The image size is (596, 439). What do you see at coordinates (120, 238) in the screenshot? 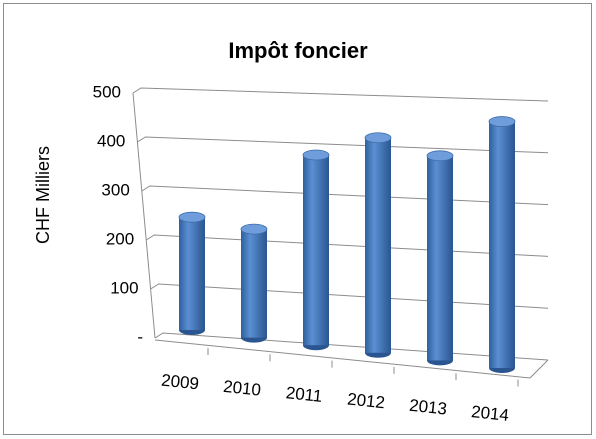
I see `y-tick-label: 200` at bounding box center [120, 238].